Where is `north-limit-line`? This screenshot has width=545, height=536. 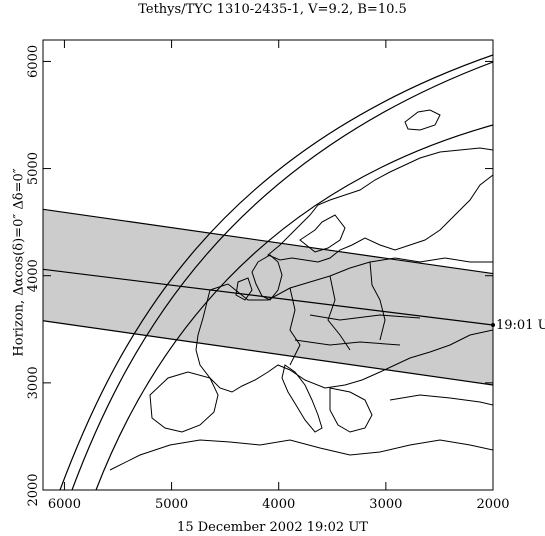
north-limit-line is located at coordinates (268, 241).